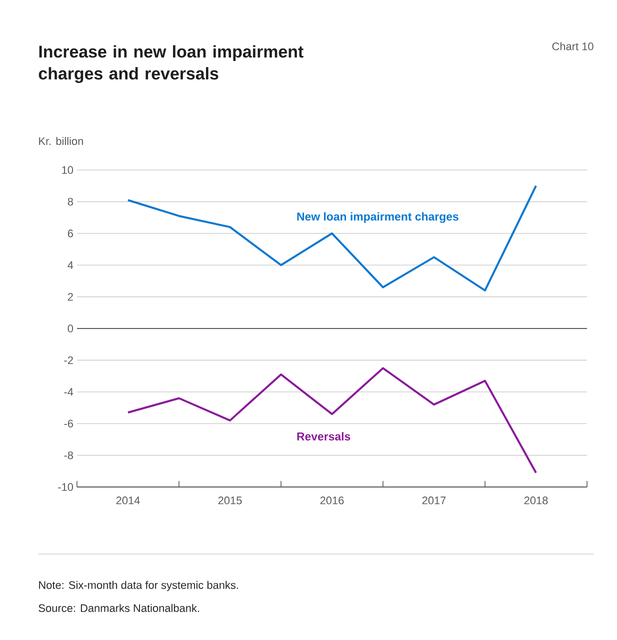 Image resolution: width=617 pixels, height=640 pixels. Describe the element at coordinates (66, 487) in the screenshot. I see `y-tick-label: -10` at that location.